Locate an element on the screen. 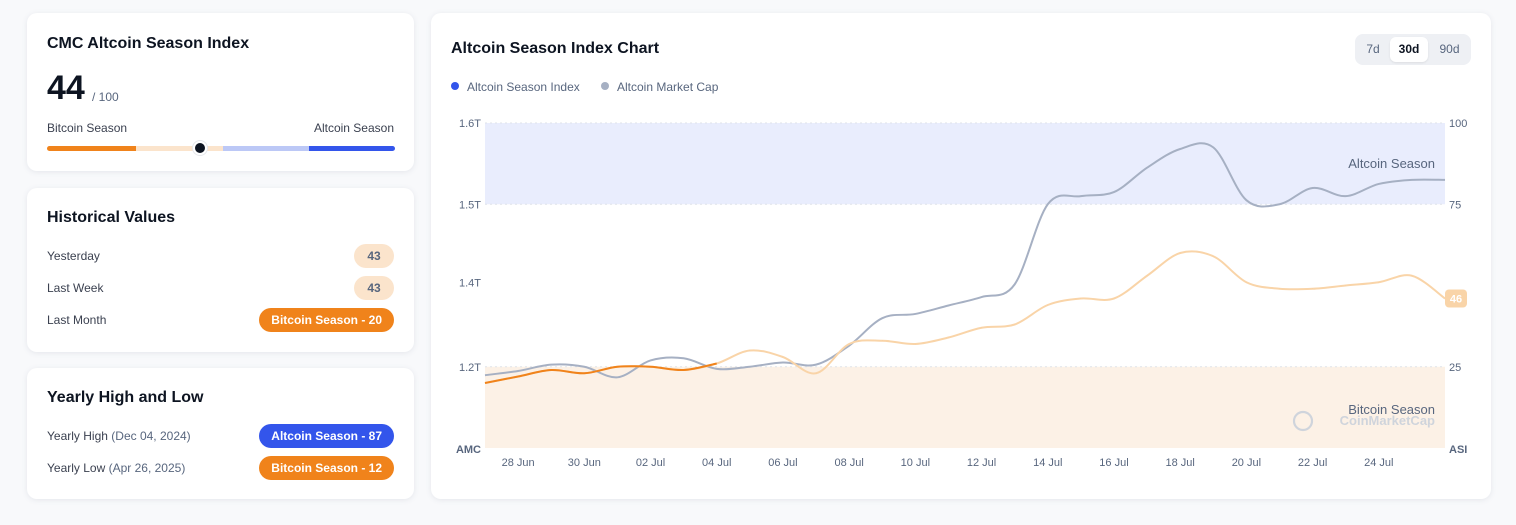 Image resolution: width=1516 pixels, height=525 pixels. x-axis-tick: 22 Jul is located at coordinates (1312, 463).